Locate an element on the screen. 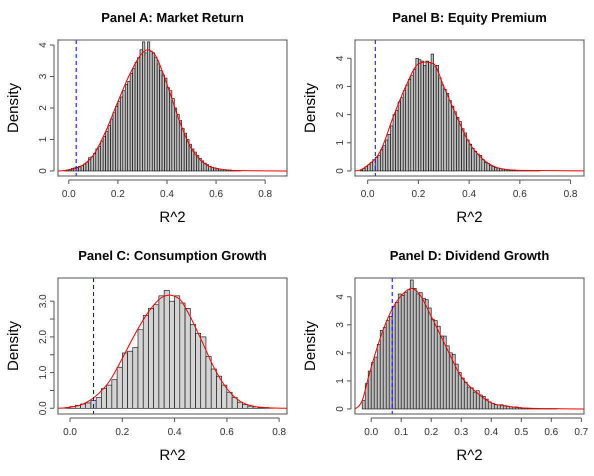 The image size is (594, 476). chart-title: Panel A: Market Return is located at coordinates (172, 17).